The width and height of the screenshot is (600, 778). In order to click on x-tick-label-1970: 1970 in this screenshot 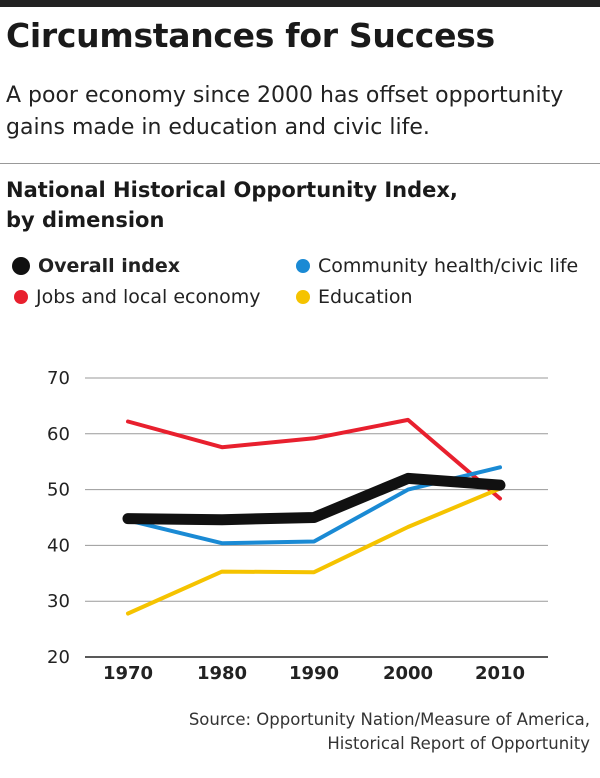, I will do `click(128, 673)`.